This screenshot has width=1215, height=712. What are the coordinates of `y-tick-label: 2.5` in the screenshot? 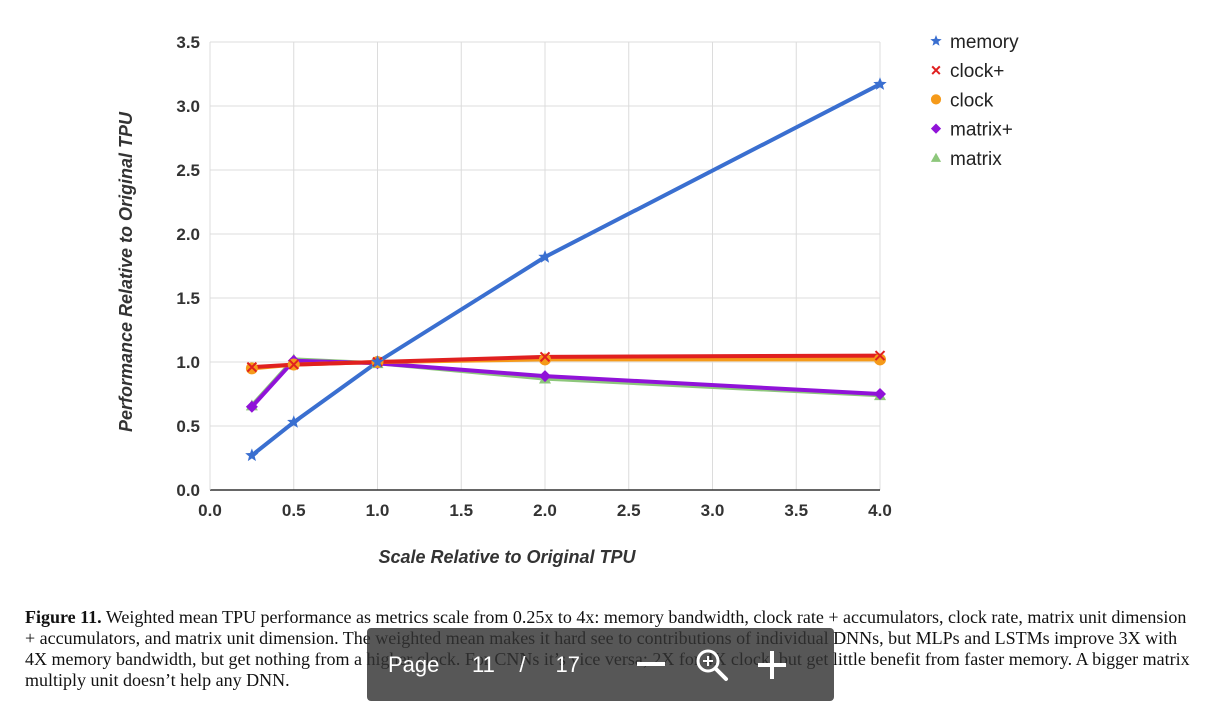 It's located at (188, 170).